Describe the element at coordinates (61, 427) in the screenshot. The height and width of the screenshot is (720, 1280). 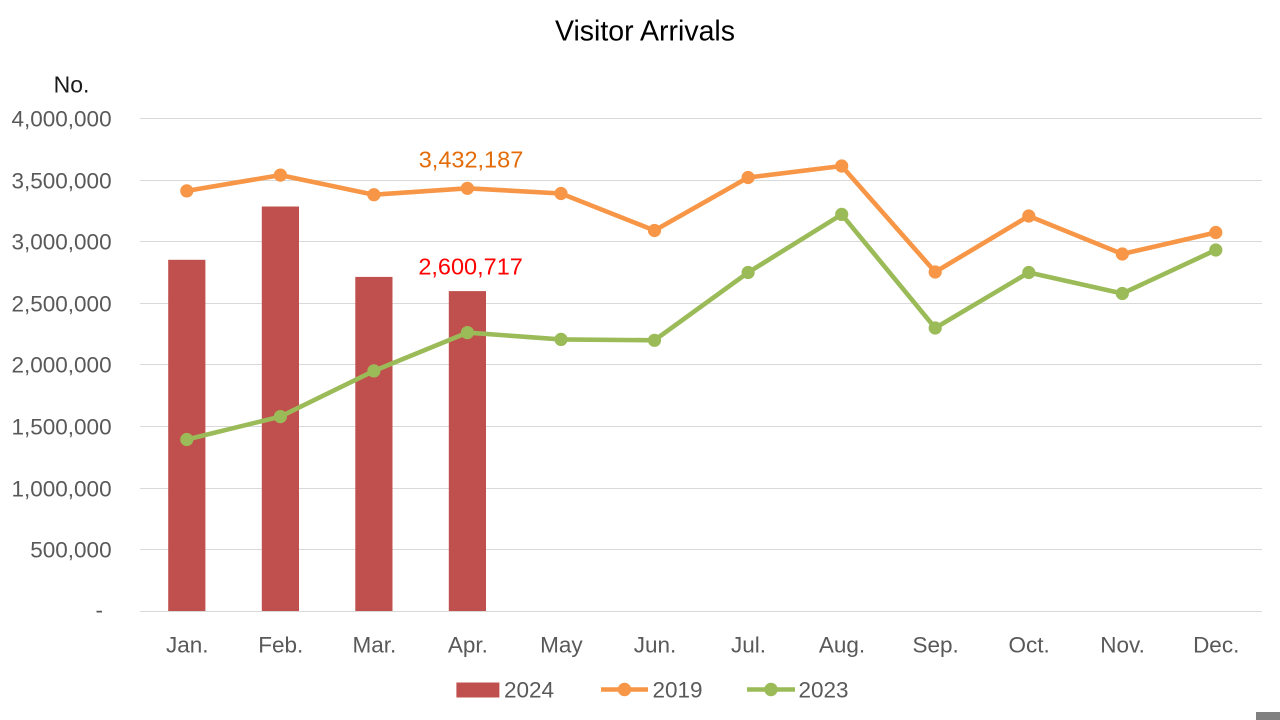
I see `svg-text: 1,500,000` at that location.